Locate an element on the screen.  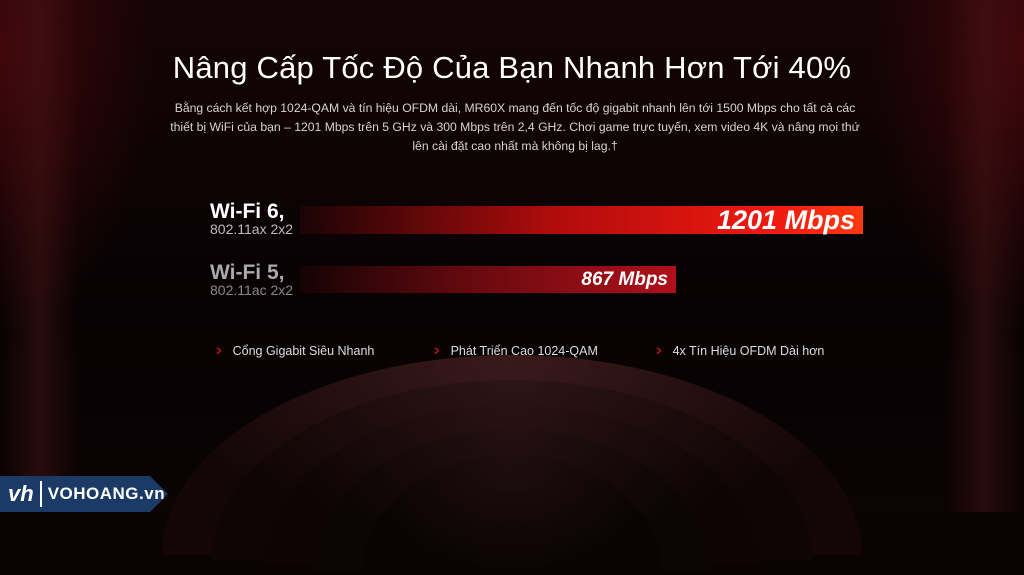
logo-mark: vh is located at coordinates (25, 494).